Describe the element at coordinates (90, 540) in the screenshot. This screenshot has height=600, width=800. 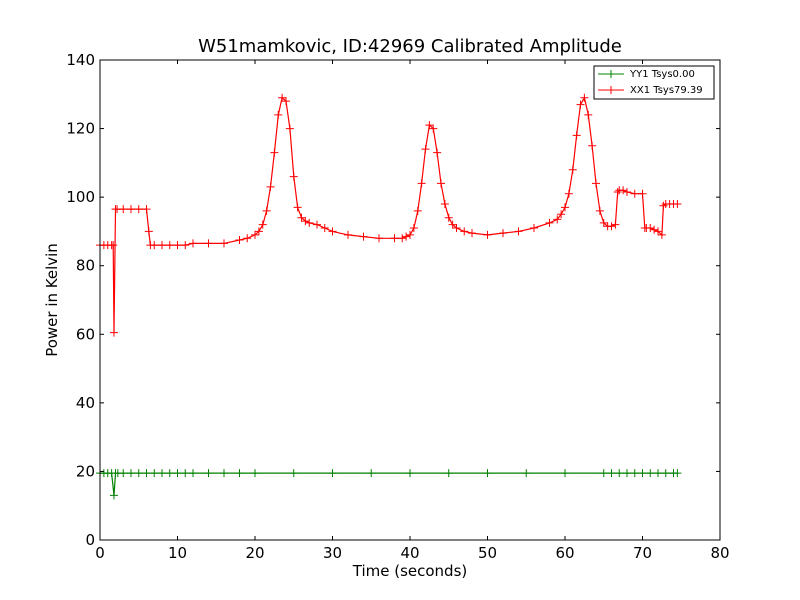
I see `y-tick-label: 0` at that location.